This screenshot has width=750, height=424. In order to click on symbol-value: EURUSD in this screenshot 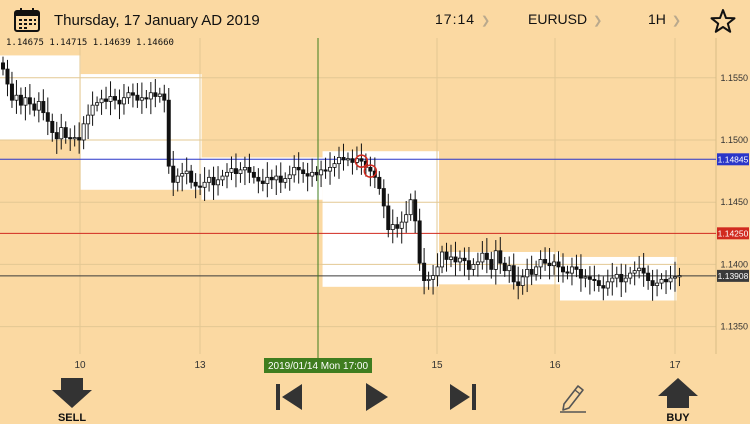, I will do `click(558, 19)`.